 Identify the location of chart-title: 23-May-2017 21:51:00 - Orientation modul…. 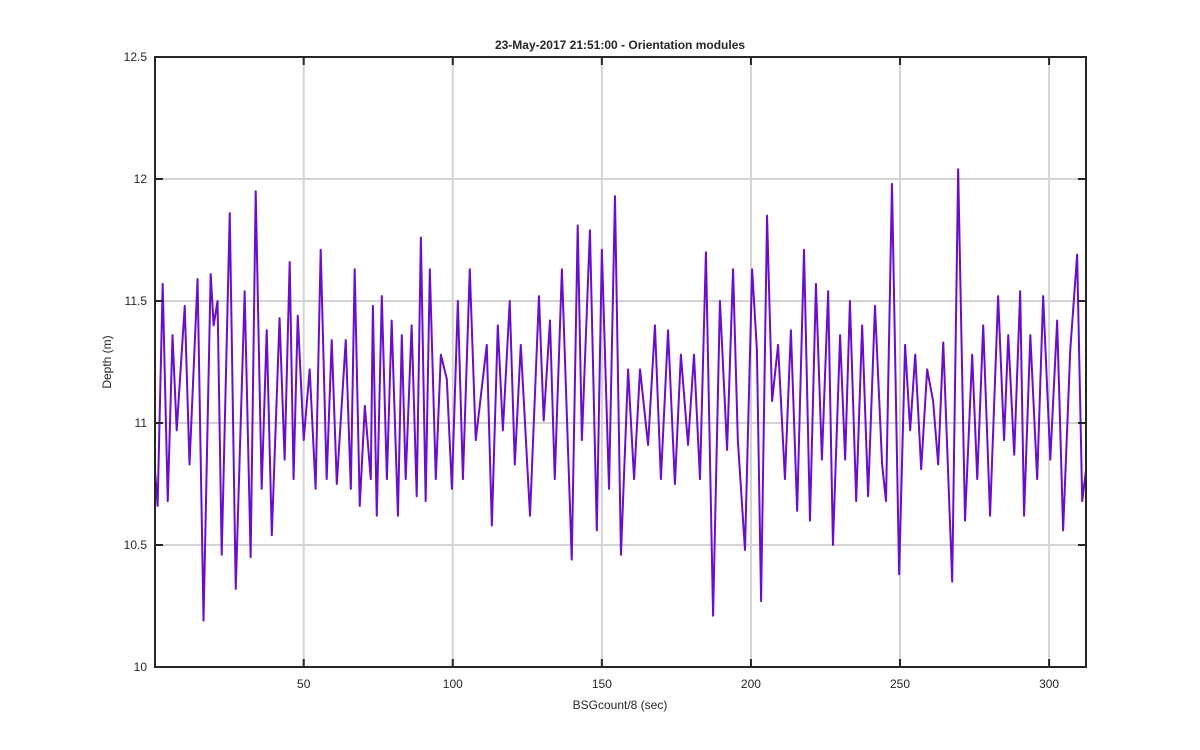
(620, 45).